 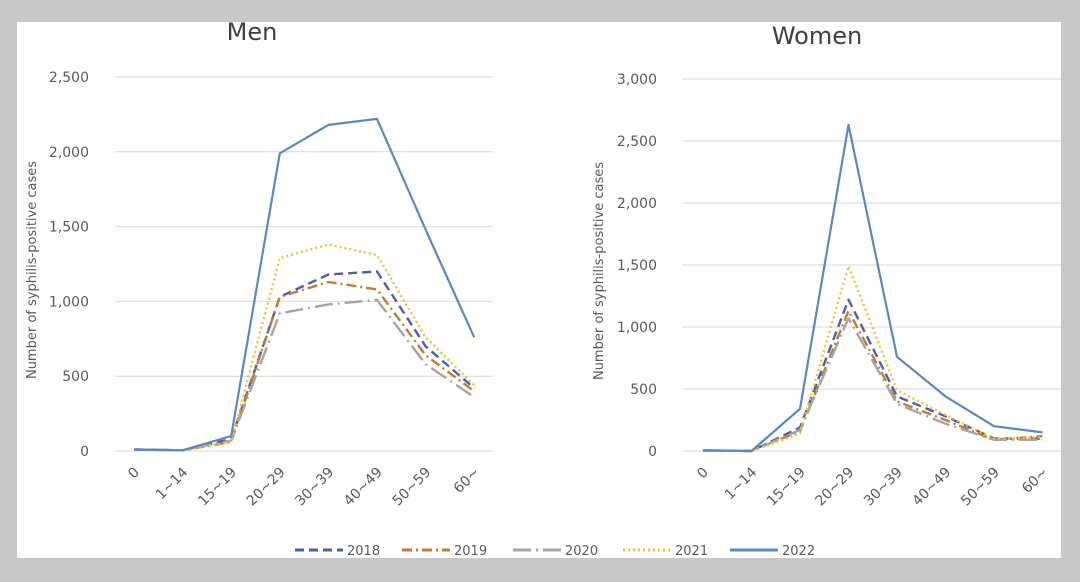 What do you see at coordinates (363, 551) in the screenshot?
I see `legend-label-2018: 2018` at bounding box center [363, 551].